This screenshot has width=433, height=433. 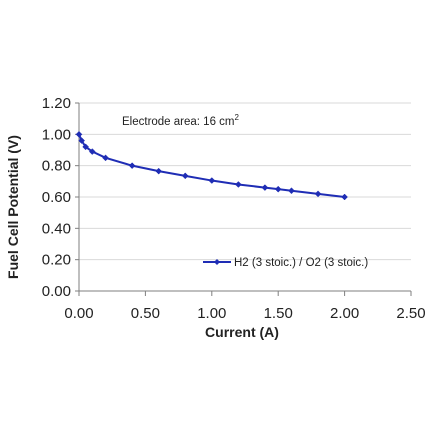 I want to click on x-tick-label: 2.00, so click(x=344, y=313).